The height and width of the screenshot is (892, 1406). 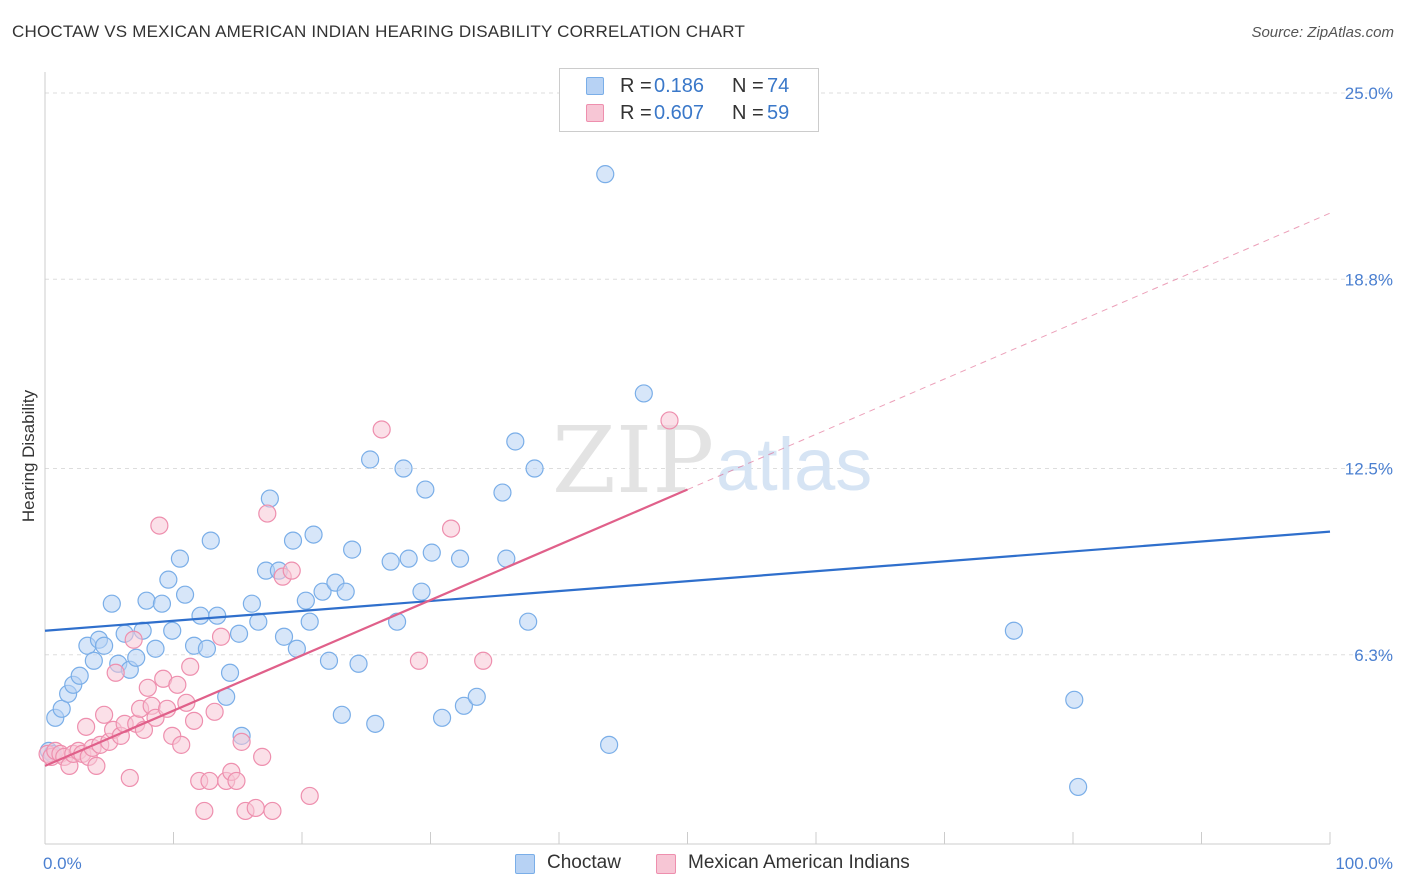 I want to click on legend-swatch-mexican, so click(x=666, y=864).